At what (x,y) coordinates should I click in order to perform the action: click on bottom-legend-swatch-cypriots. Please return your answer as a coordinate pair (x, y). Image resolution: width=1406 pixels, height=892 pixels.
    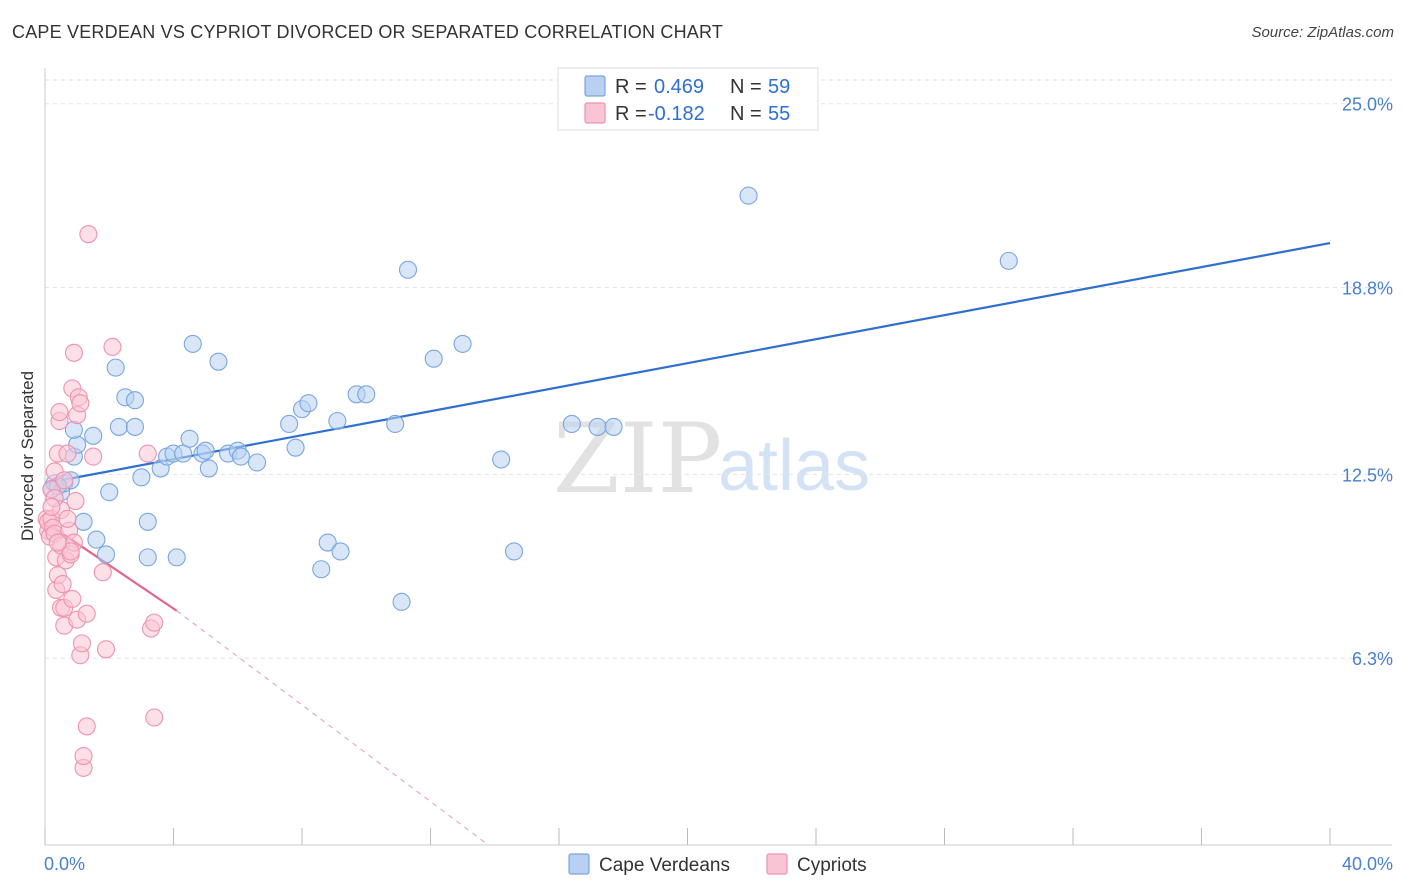
    Looking at the image, I should click on (777, 864).